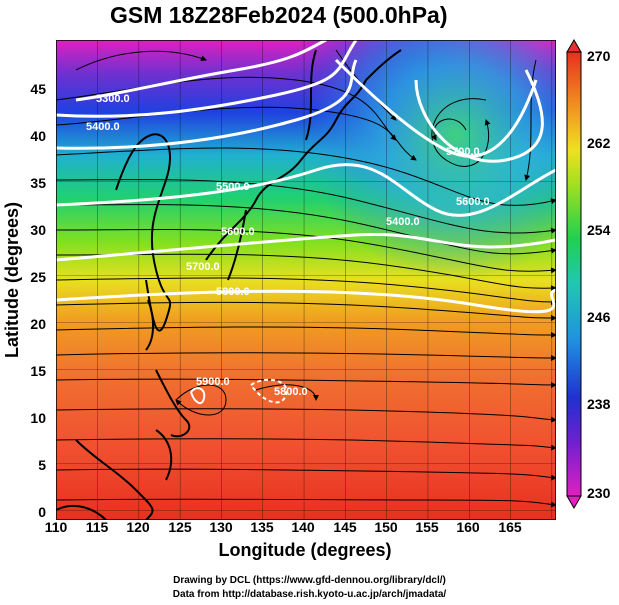 The width and height of the screenshot is (619, 605). Describe the element at coordinates (599, 56) in the screenshot. I see `colorbar-label: 270` at that location.